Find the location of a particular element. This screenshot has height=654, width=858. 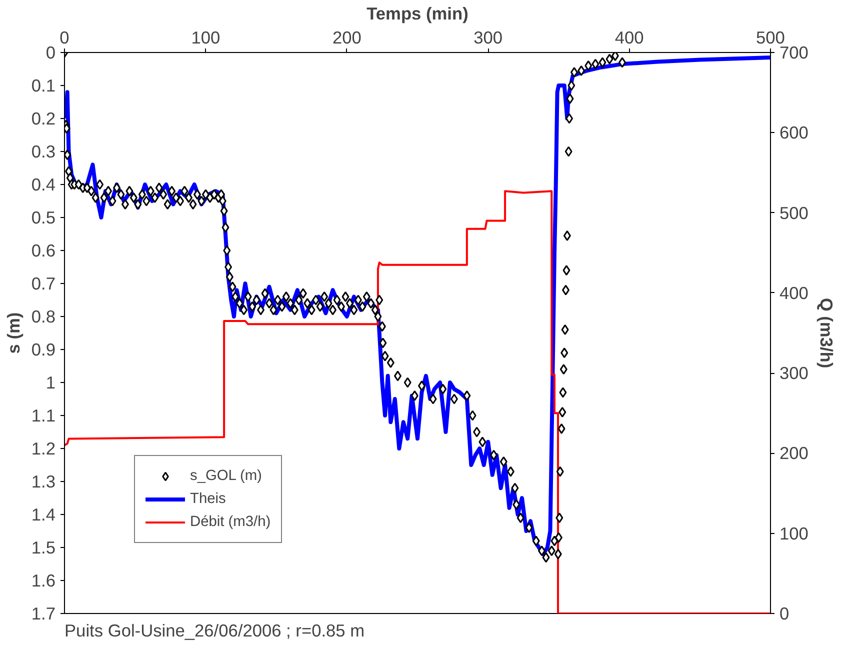

x-tick-label: 300 is located at coordinates (488, 38).